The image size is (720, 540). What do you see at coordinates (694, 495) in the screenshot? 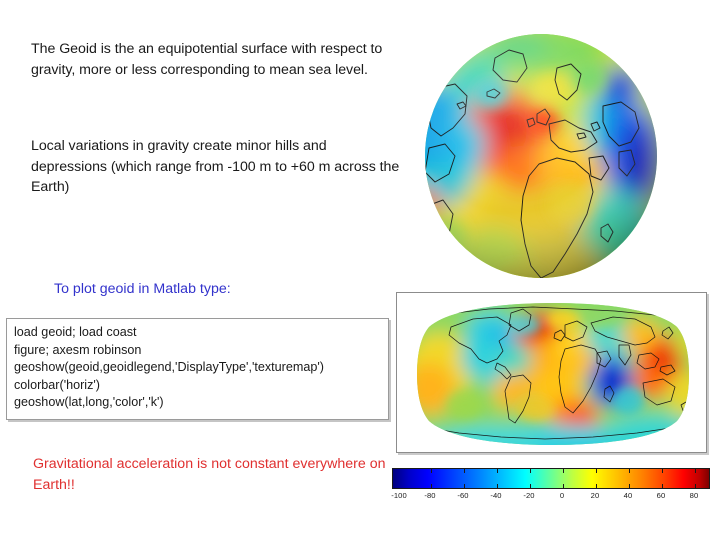
I see `colorbar-tick-label: 80` at bounding box center [694, 495].